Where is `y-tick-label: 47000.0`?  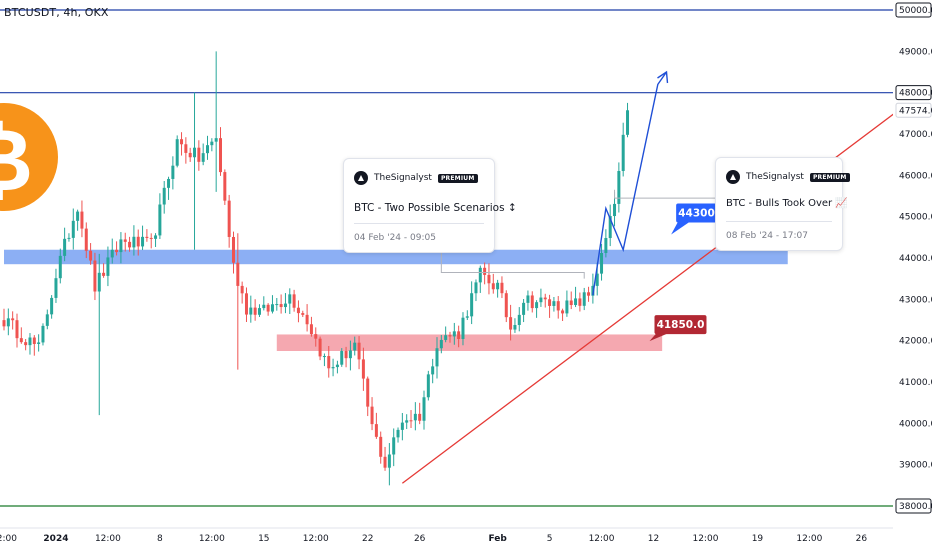 y-tick-label: 47000.0 is located at coordinates (915, 135).